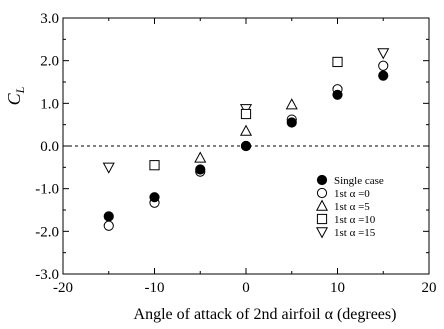 The width and height of the screenshot is (444, 329). I want to click on legend-label: Single case, so click(359, 181).